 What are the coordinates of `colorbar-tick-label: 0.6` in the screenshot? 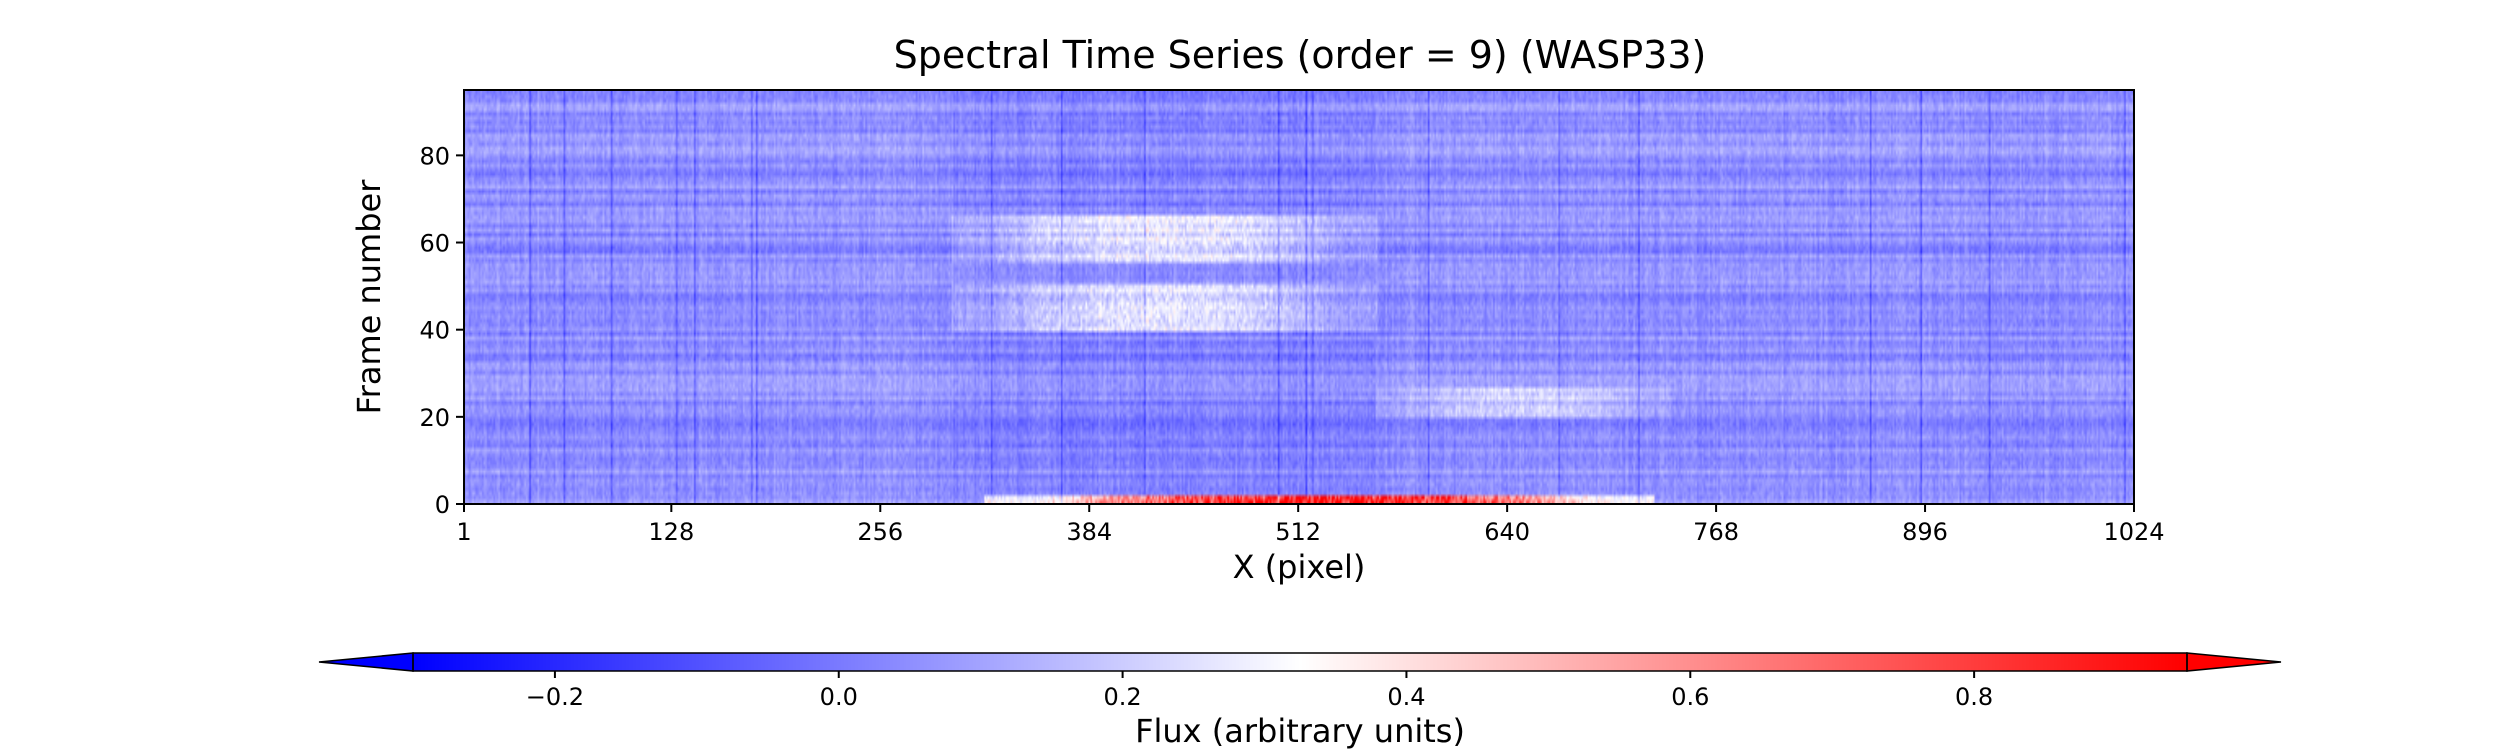 It's located at (1690, 697).